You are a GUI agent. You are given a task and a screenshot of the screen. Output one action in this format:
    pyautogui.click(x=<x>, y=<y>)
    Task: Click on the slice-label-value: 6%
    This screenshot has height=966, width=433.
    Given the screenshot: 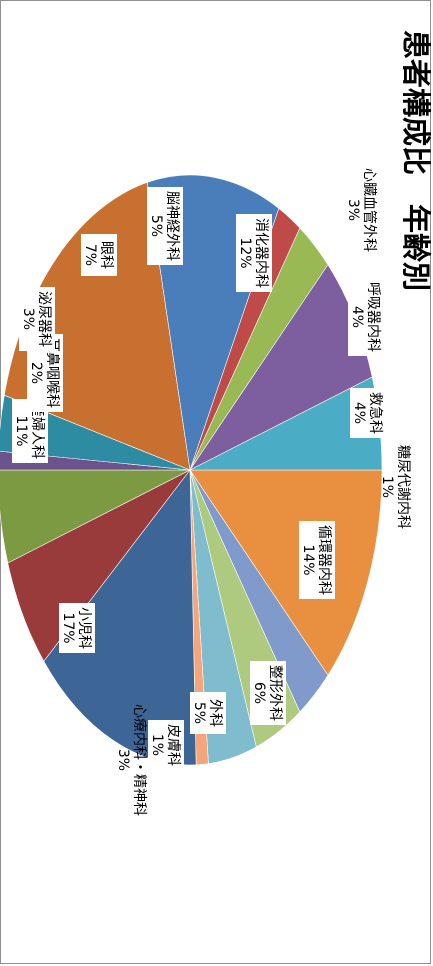 What is the action you would take?
    pyautogui.click(x=259, y=693)
    